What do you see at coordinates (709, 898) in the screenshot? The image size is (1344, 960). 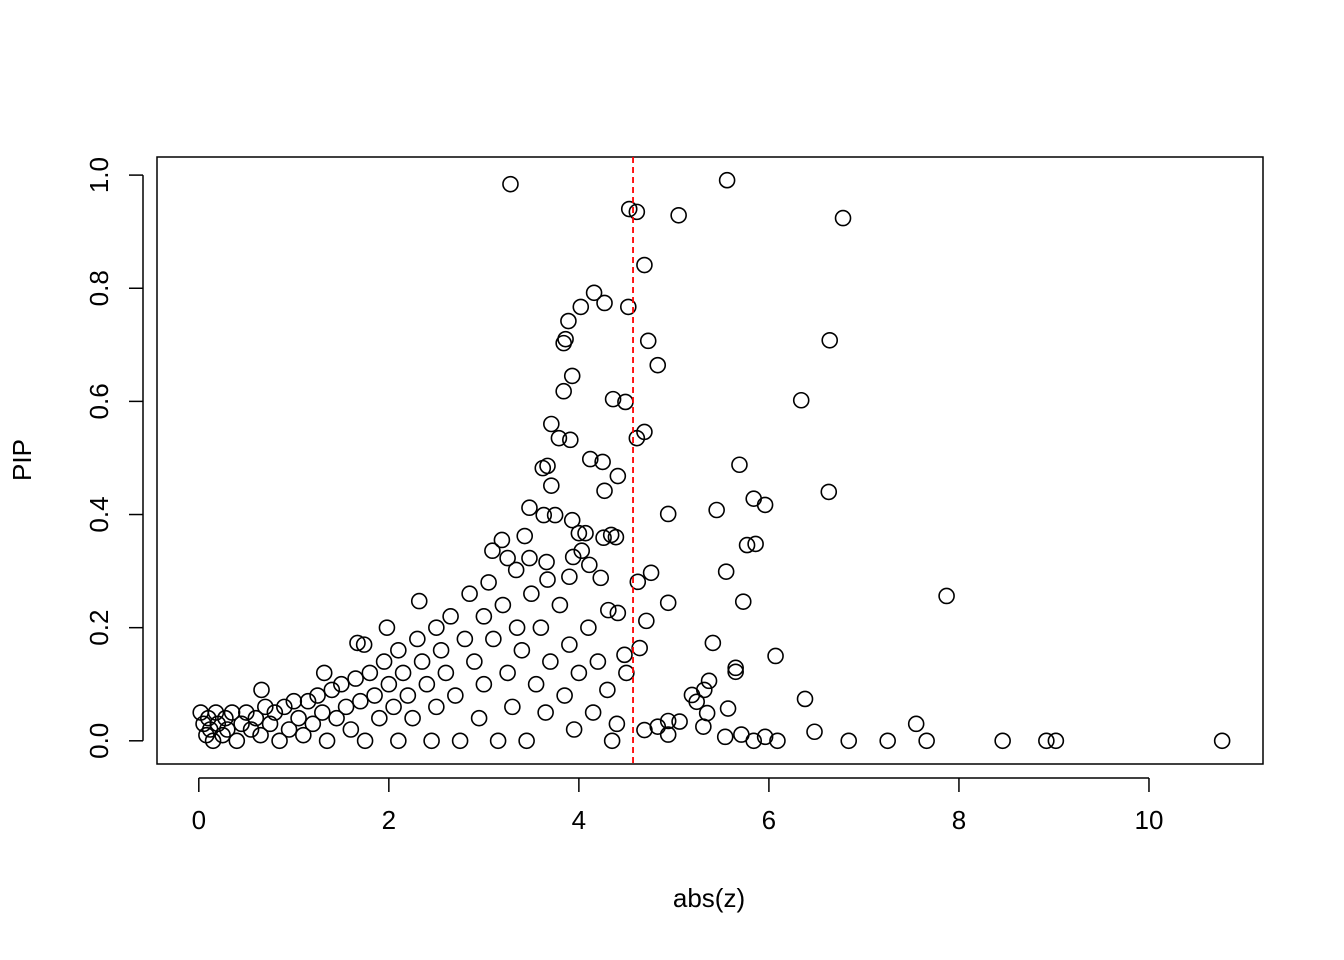 I see `x-axis-label: abs(z)` at bounding box center [709, 898].